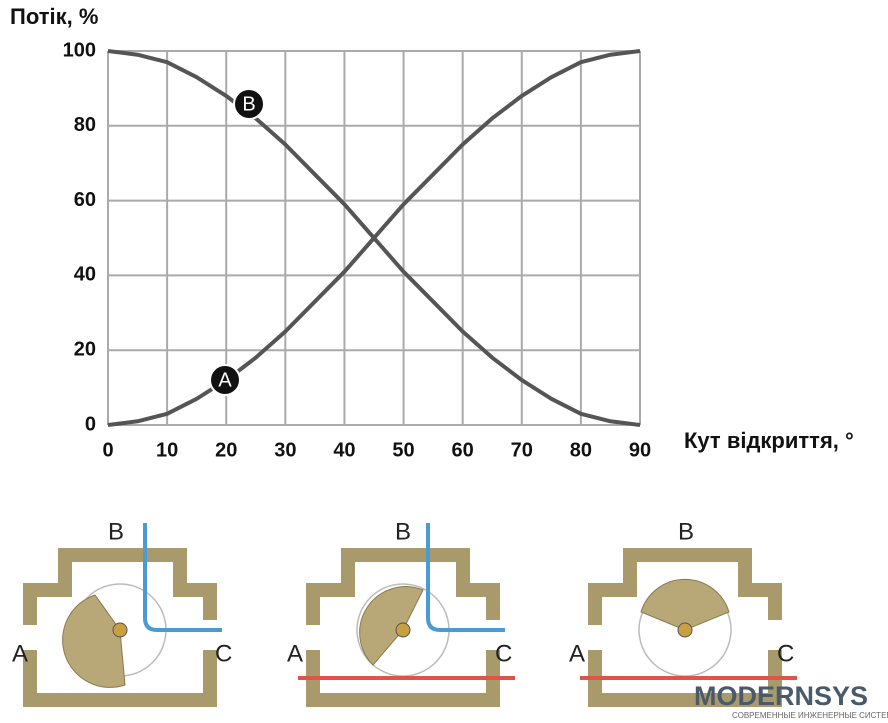 The height and width of the screenshot is (723, 888). What do you see at coordinates (810, 715) in the screenshot?
I see `logo-tagline: СОВРЕМЕННЫЕ ИНЖЕНЕРНЫЕ СИСТЕМЫ` at bounding box center [810, 715].